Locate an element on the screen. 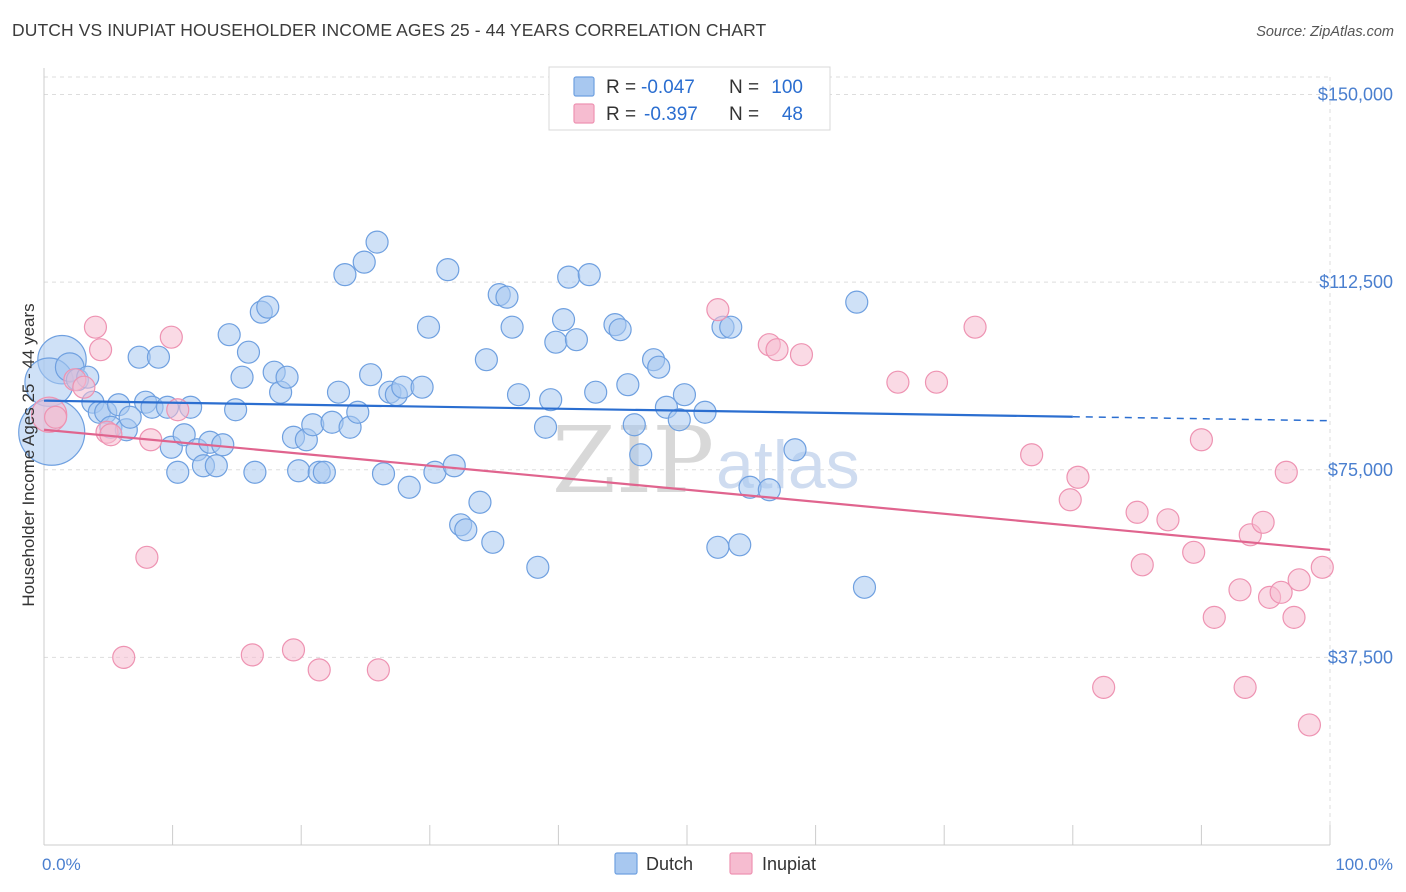  legend-n-label-inupiat: N = is located at coordinates (744, 114).